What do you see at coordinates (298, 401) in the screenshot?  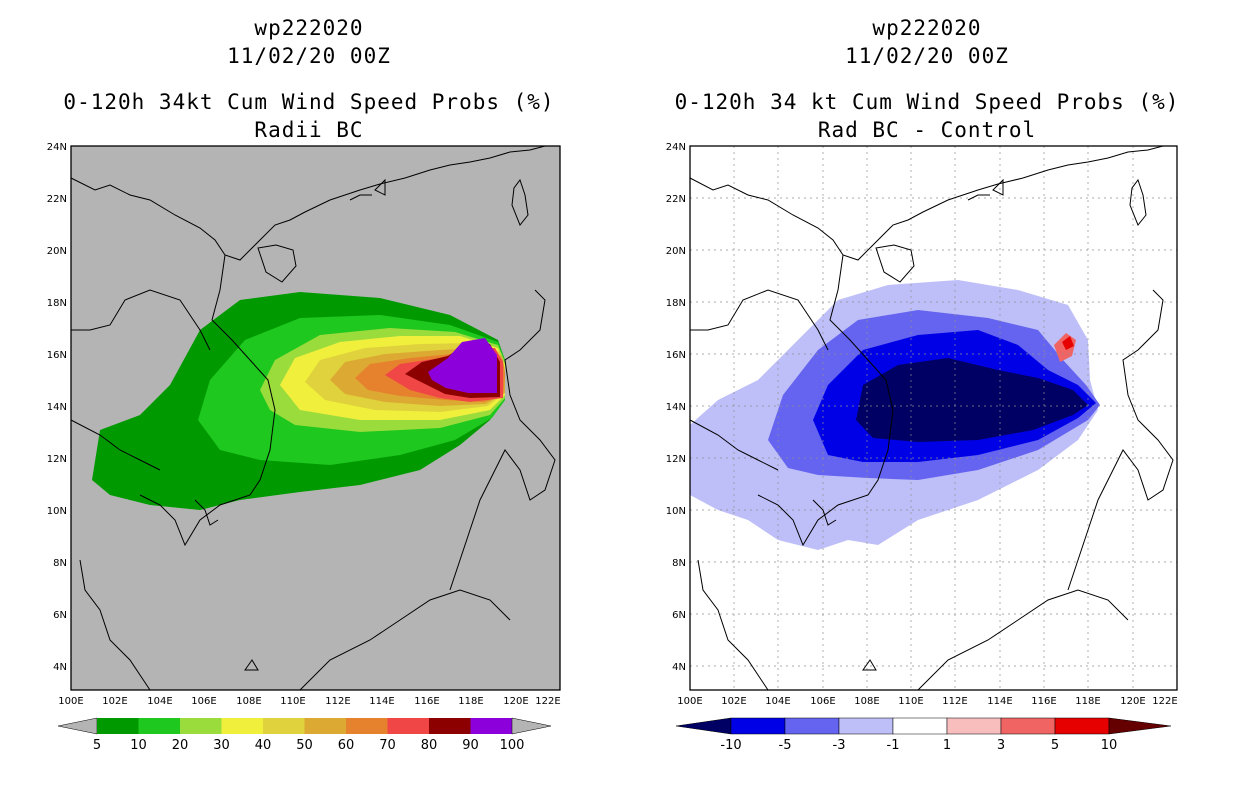 I see `probability-field` at bounding box center [298, 401].